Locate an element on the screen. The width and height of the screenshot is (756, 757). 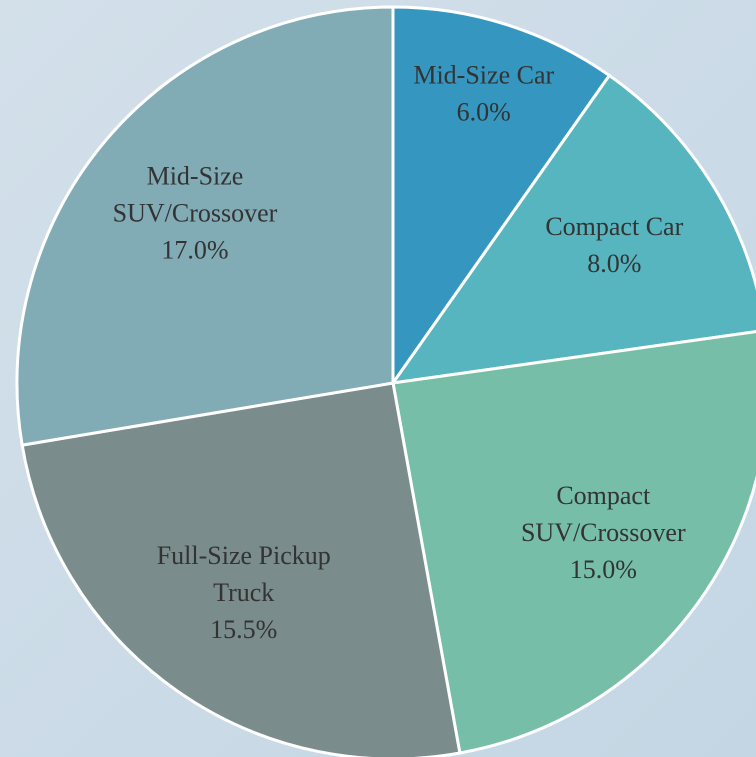
value-label: 6.0% is located at coordinates (484, 112).